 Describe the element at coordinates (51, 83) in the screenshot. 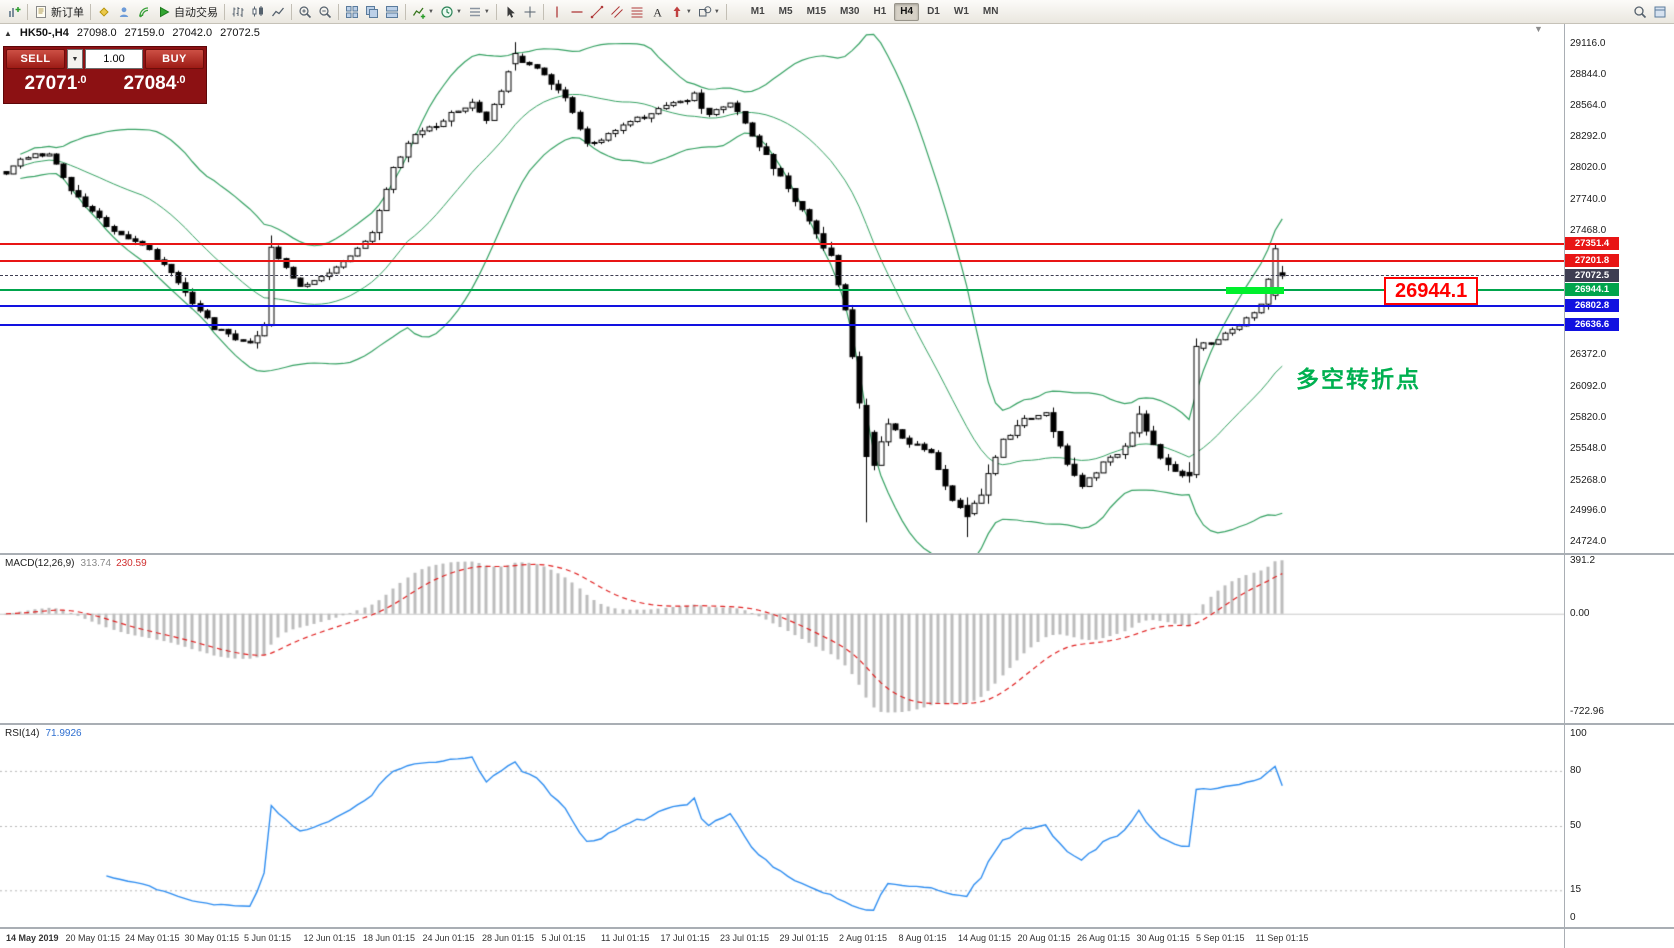

I see `sell-price-main: 27071` at that location.